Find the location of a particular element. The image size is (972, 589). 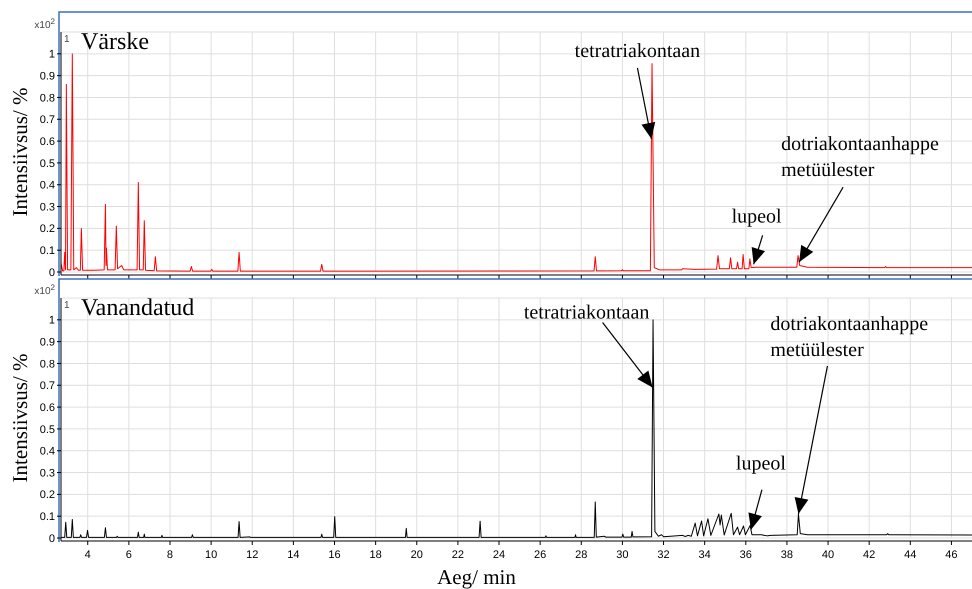

x-tick-label: 6 is located at coordinates (129, 555).